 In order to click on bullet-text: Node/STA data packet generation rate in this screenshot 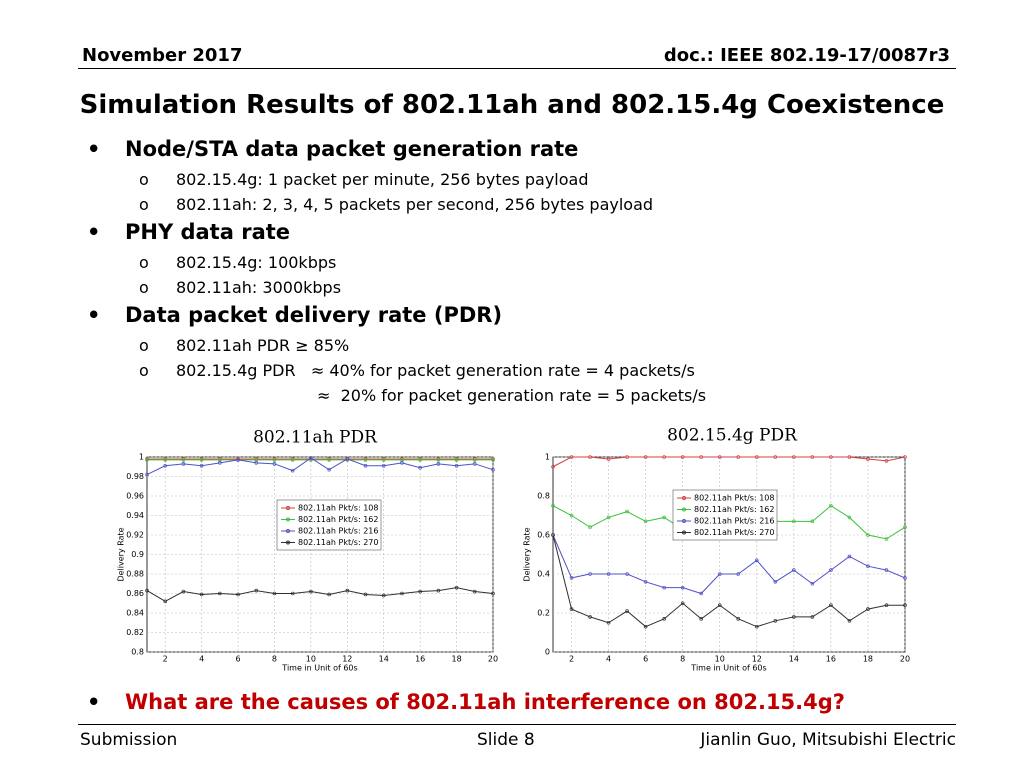, I will do `click(352, 149)`.